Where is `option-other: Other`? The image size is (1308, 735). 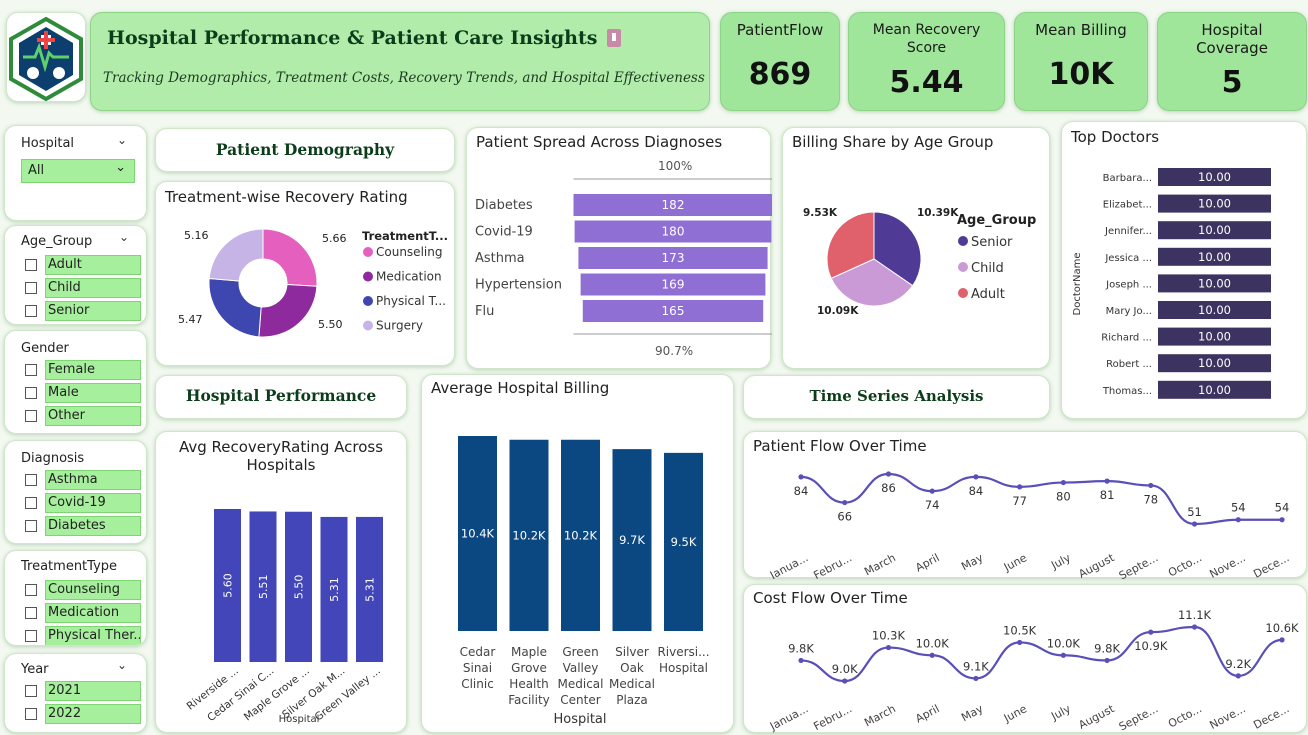
option-other: Other is located at coordinates (83, 415).